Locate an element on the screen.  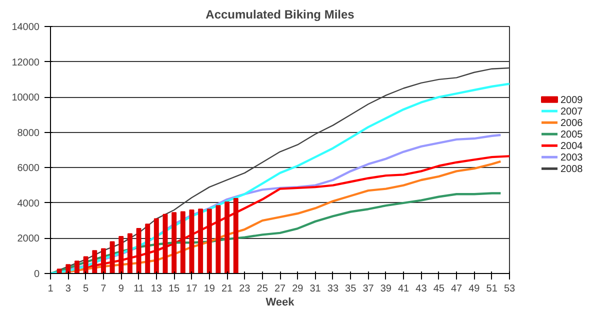
x-tick-label: 51 is located at coordinates (492, 289).